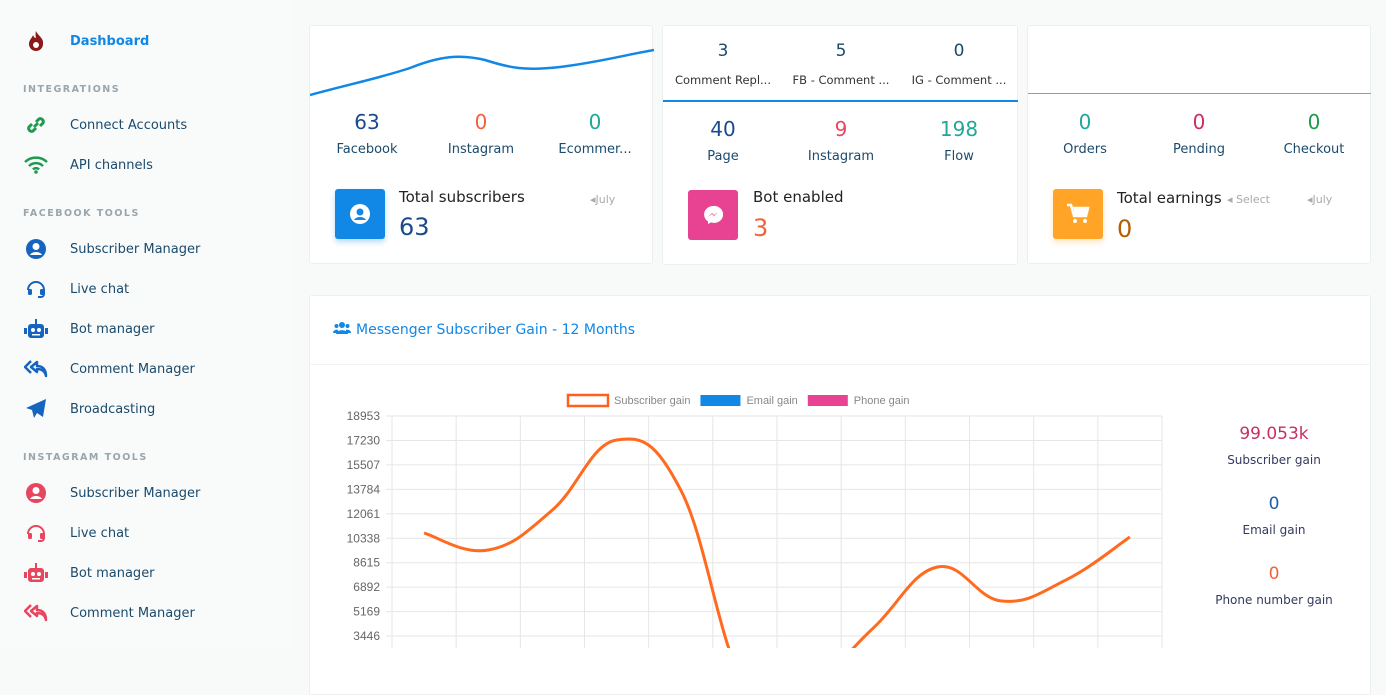 The image size is (1386, 695). What do you see at coordinates (1274, 515) in the screenshot?
I see `email-gain-stat: 0 Email gain` at bounding box center [1274, 515].